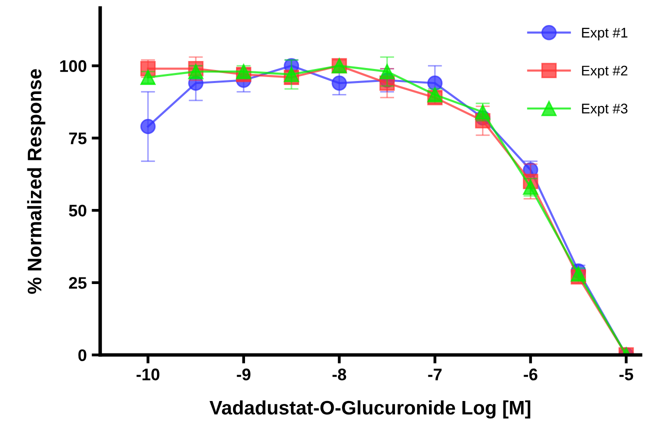 This screenshot has width=659, height=442. What do you see at coordinates (605, 72) in the screenshot?
I see `legend-label: Expt #2` at bounding box center [605, 72].